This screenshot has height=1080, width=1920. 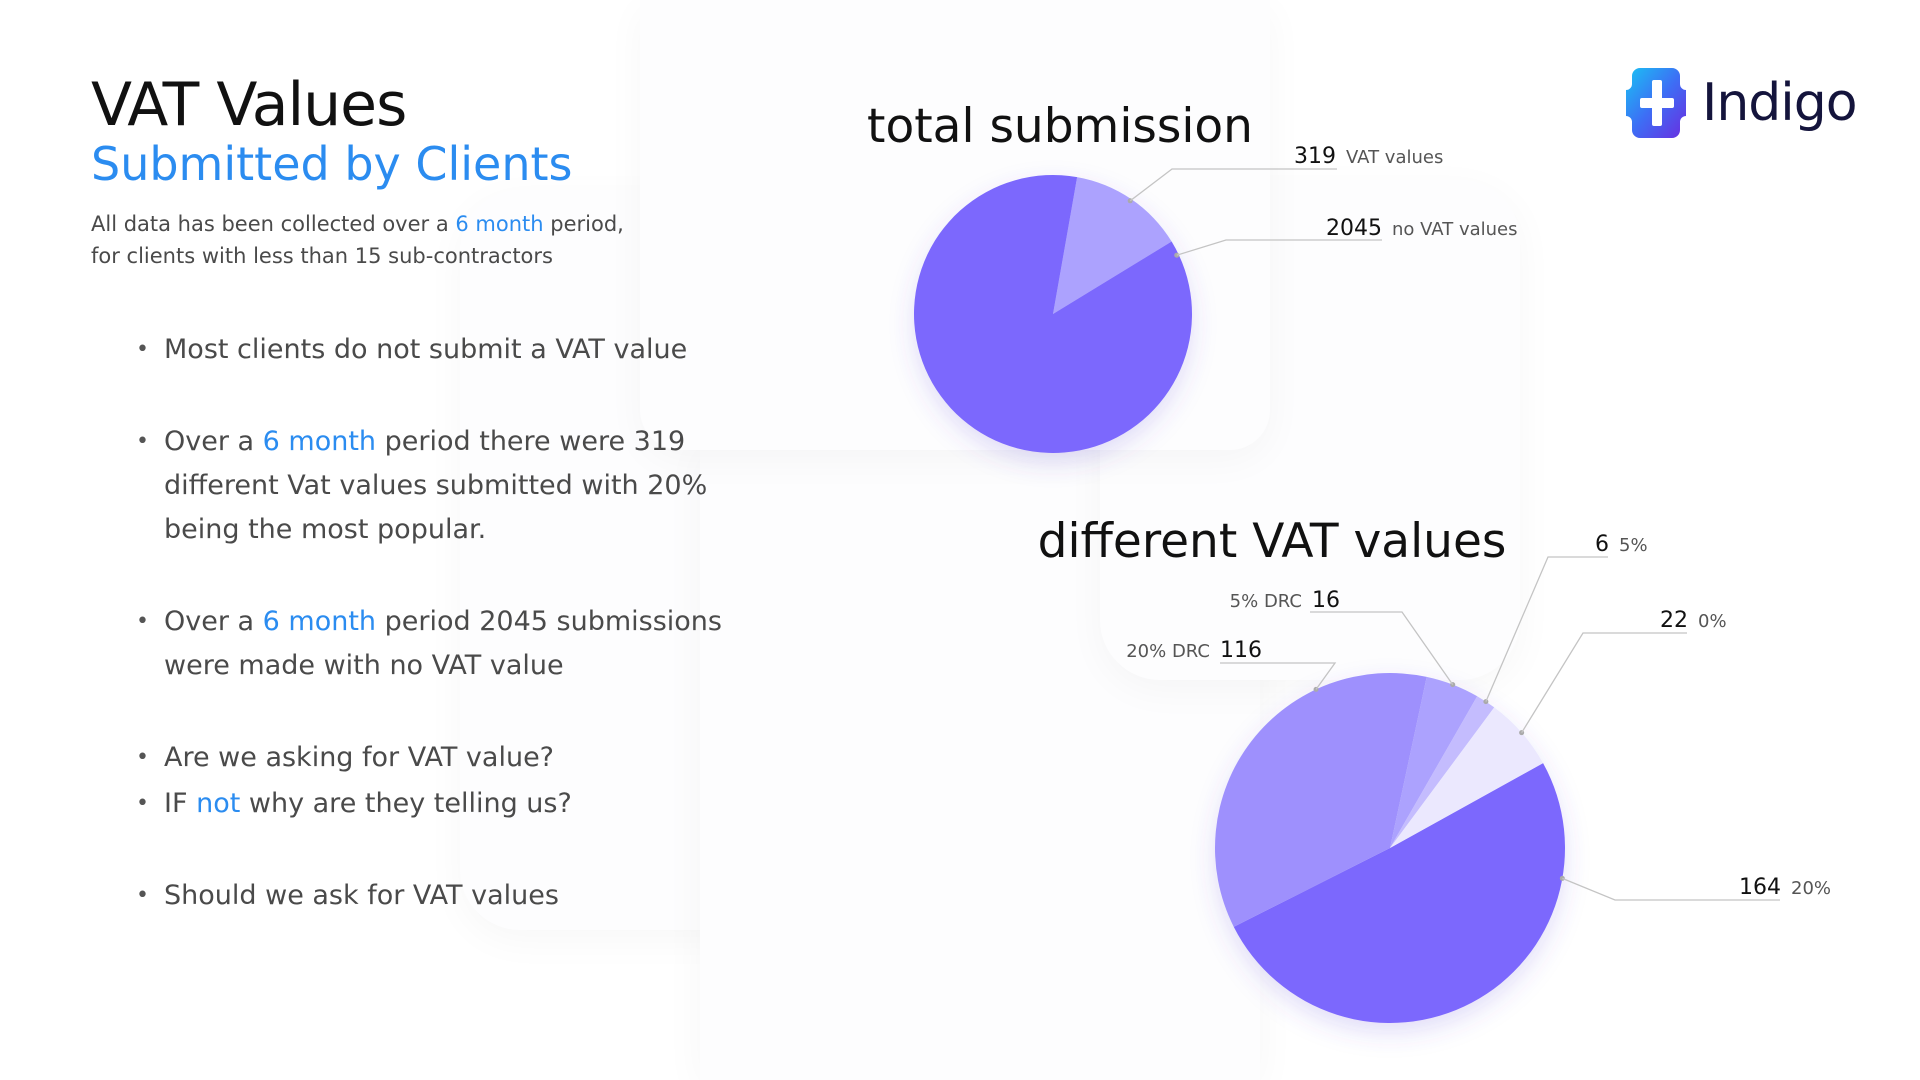 What do you see at coordinates (1326, 600) in the screenshot?
I see `slice-value: 16` at bounding box center [1326, 600].